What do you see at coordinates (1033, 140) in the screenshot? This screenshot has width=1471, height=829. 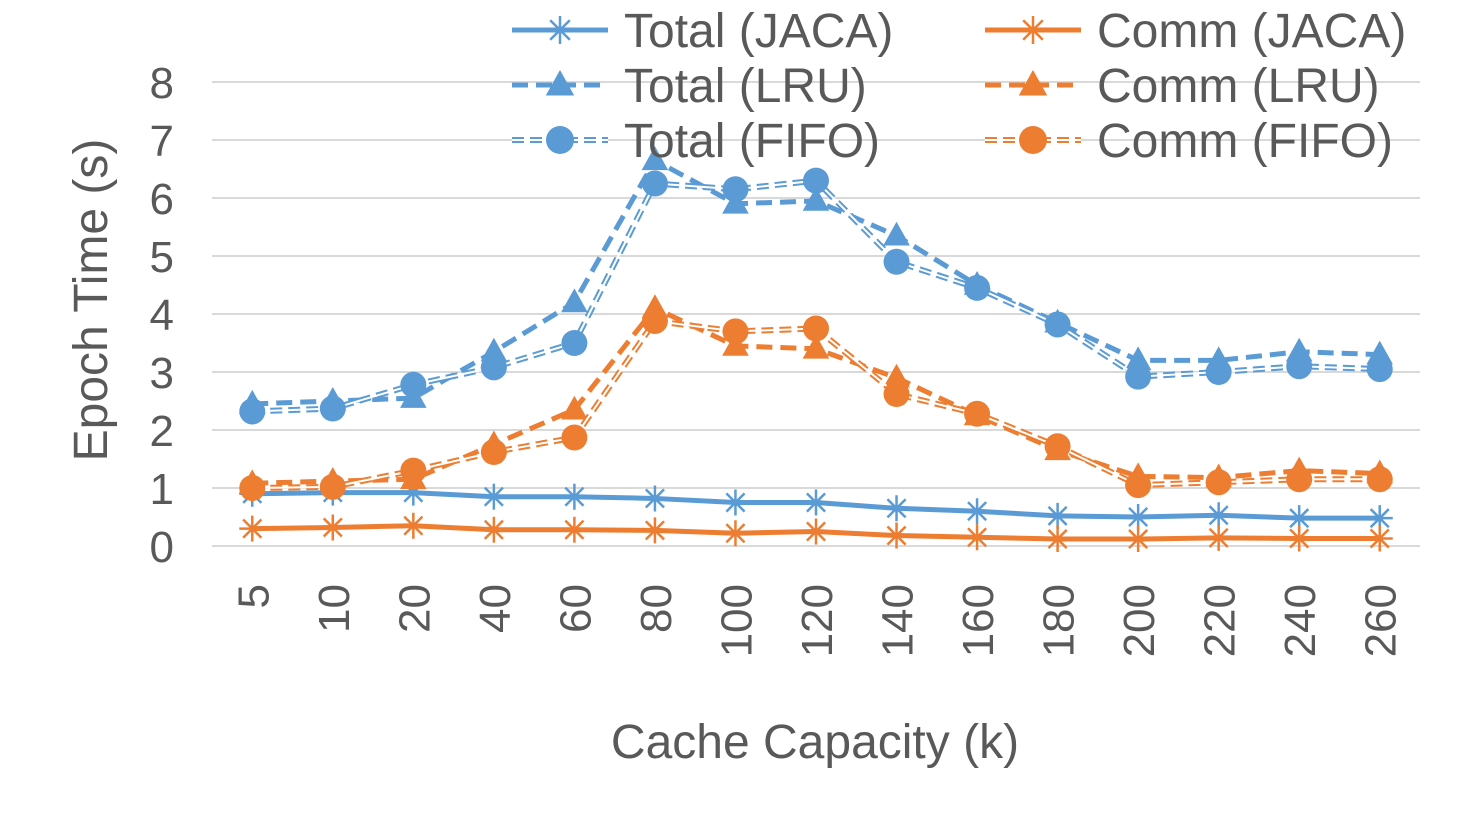 I see `legend-marker-comm-fifo` at bounding box center [1033, 140].